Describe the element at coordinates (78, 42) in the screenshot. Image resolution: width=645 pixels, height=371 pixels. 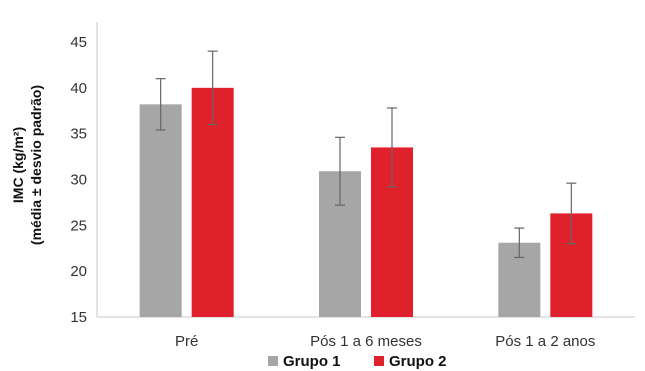
I see `y-tick-label: 45` at that location.